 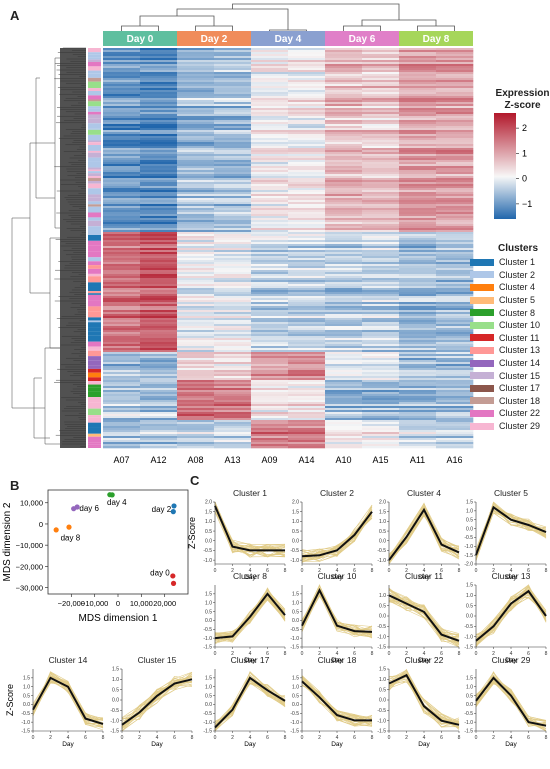 I want to click on xtick-label: 8, so click(x=285, y=654).